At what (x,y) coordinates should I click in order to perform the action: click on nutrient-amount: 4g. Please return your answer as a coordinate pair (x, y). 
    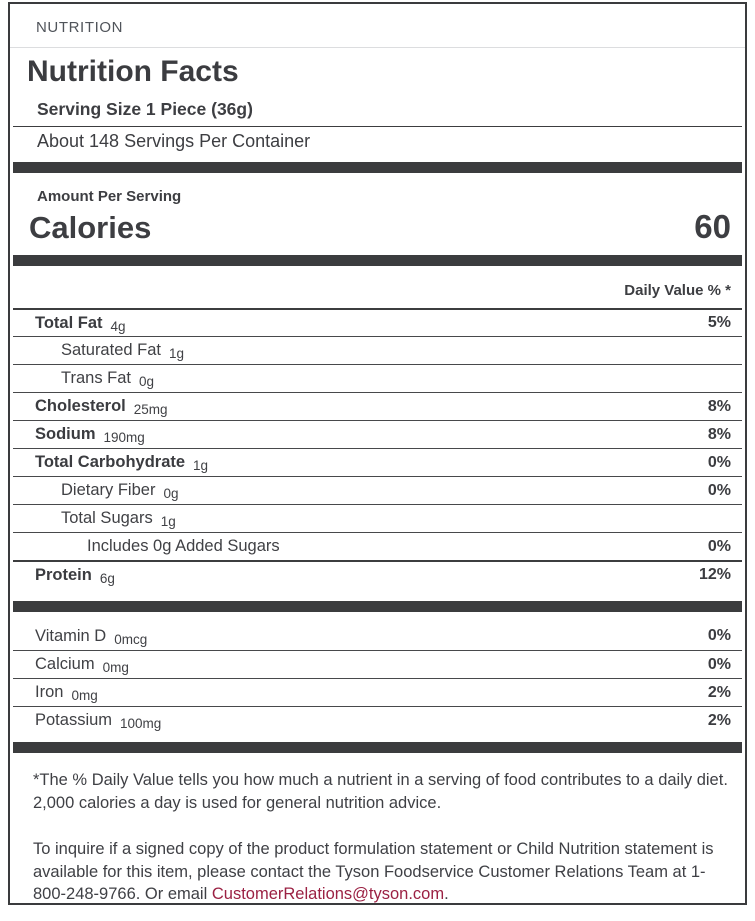
    Looking at the image, I should click on (118, 326).